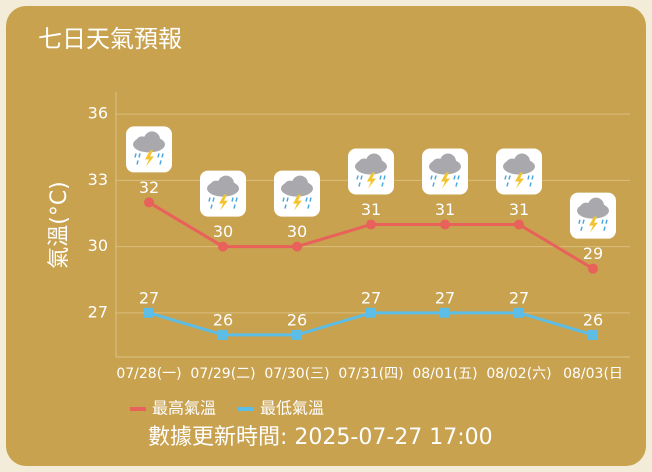 Image resolution: width=652 pixels, height=472 pixels. What do you see at coordinates (98, 113) in the screenshot?
I see `y-tick-label: 36` at bounding box center [98, 113].